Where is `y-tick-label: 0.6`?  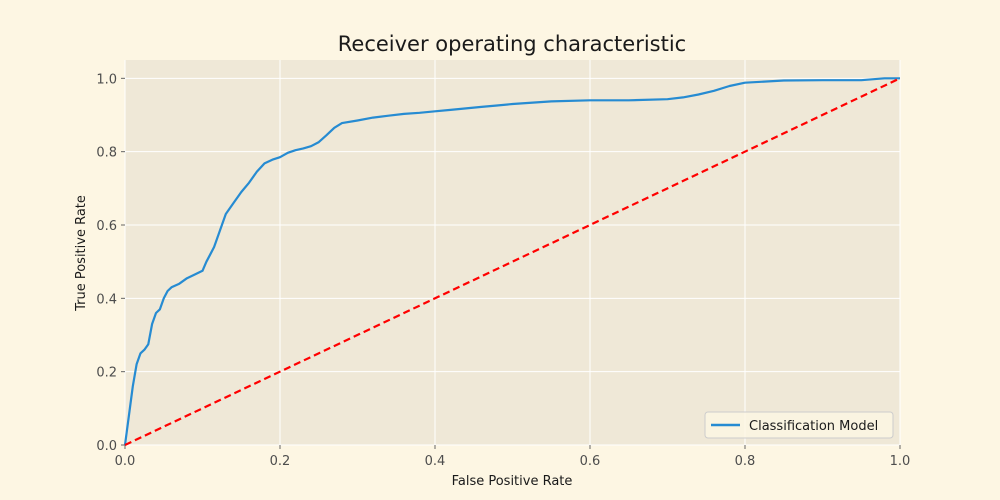
y-tick-label: 0.6 is located at coordinates (106, 226).